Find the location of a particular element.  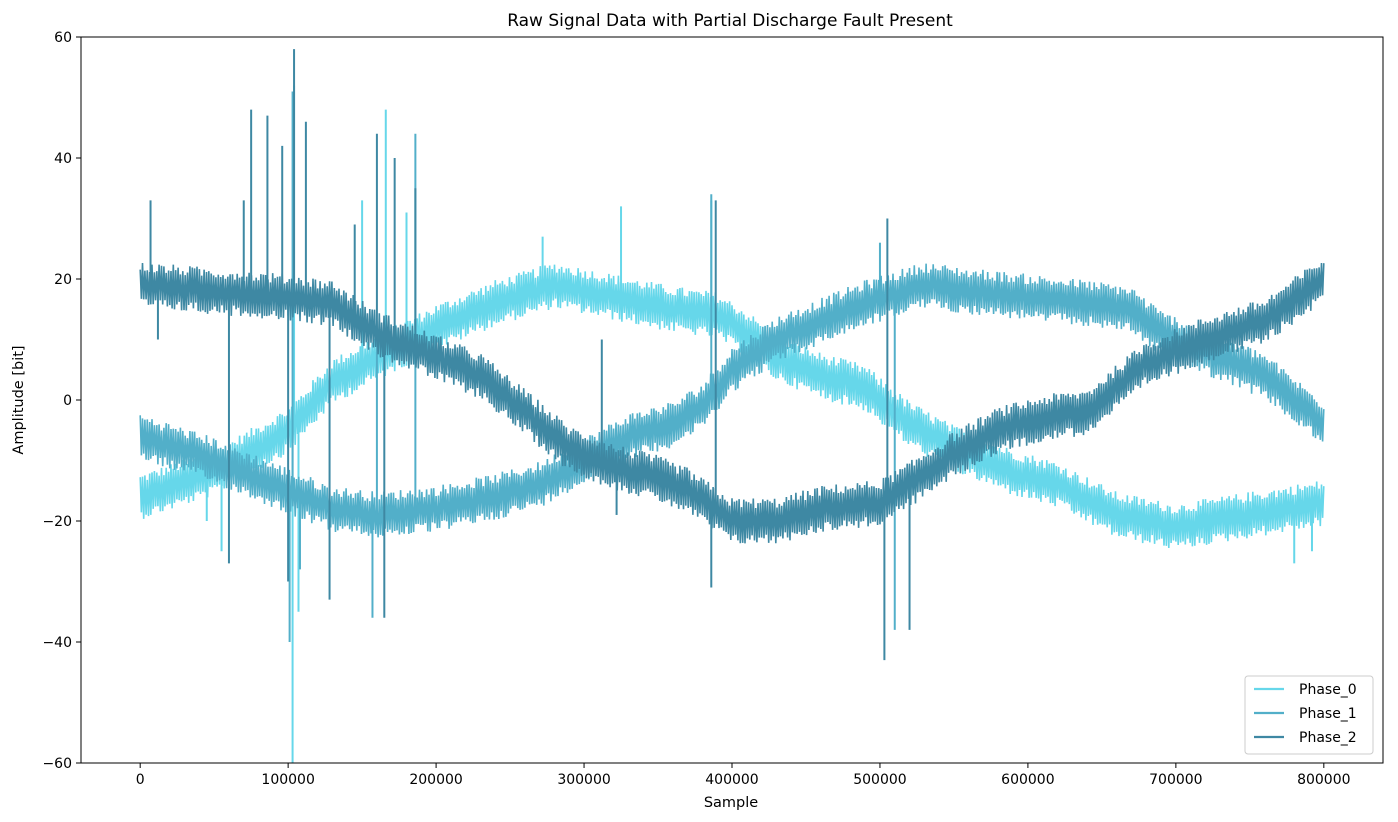

legend-frame is located at coordinates (1309, 715).